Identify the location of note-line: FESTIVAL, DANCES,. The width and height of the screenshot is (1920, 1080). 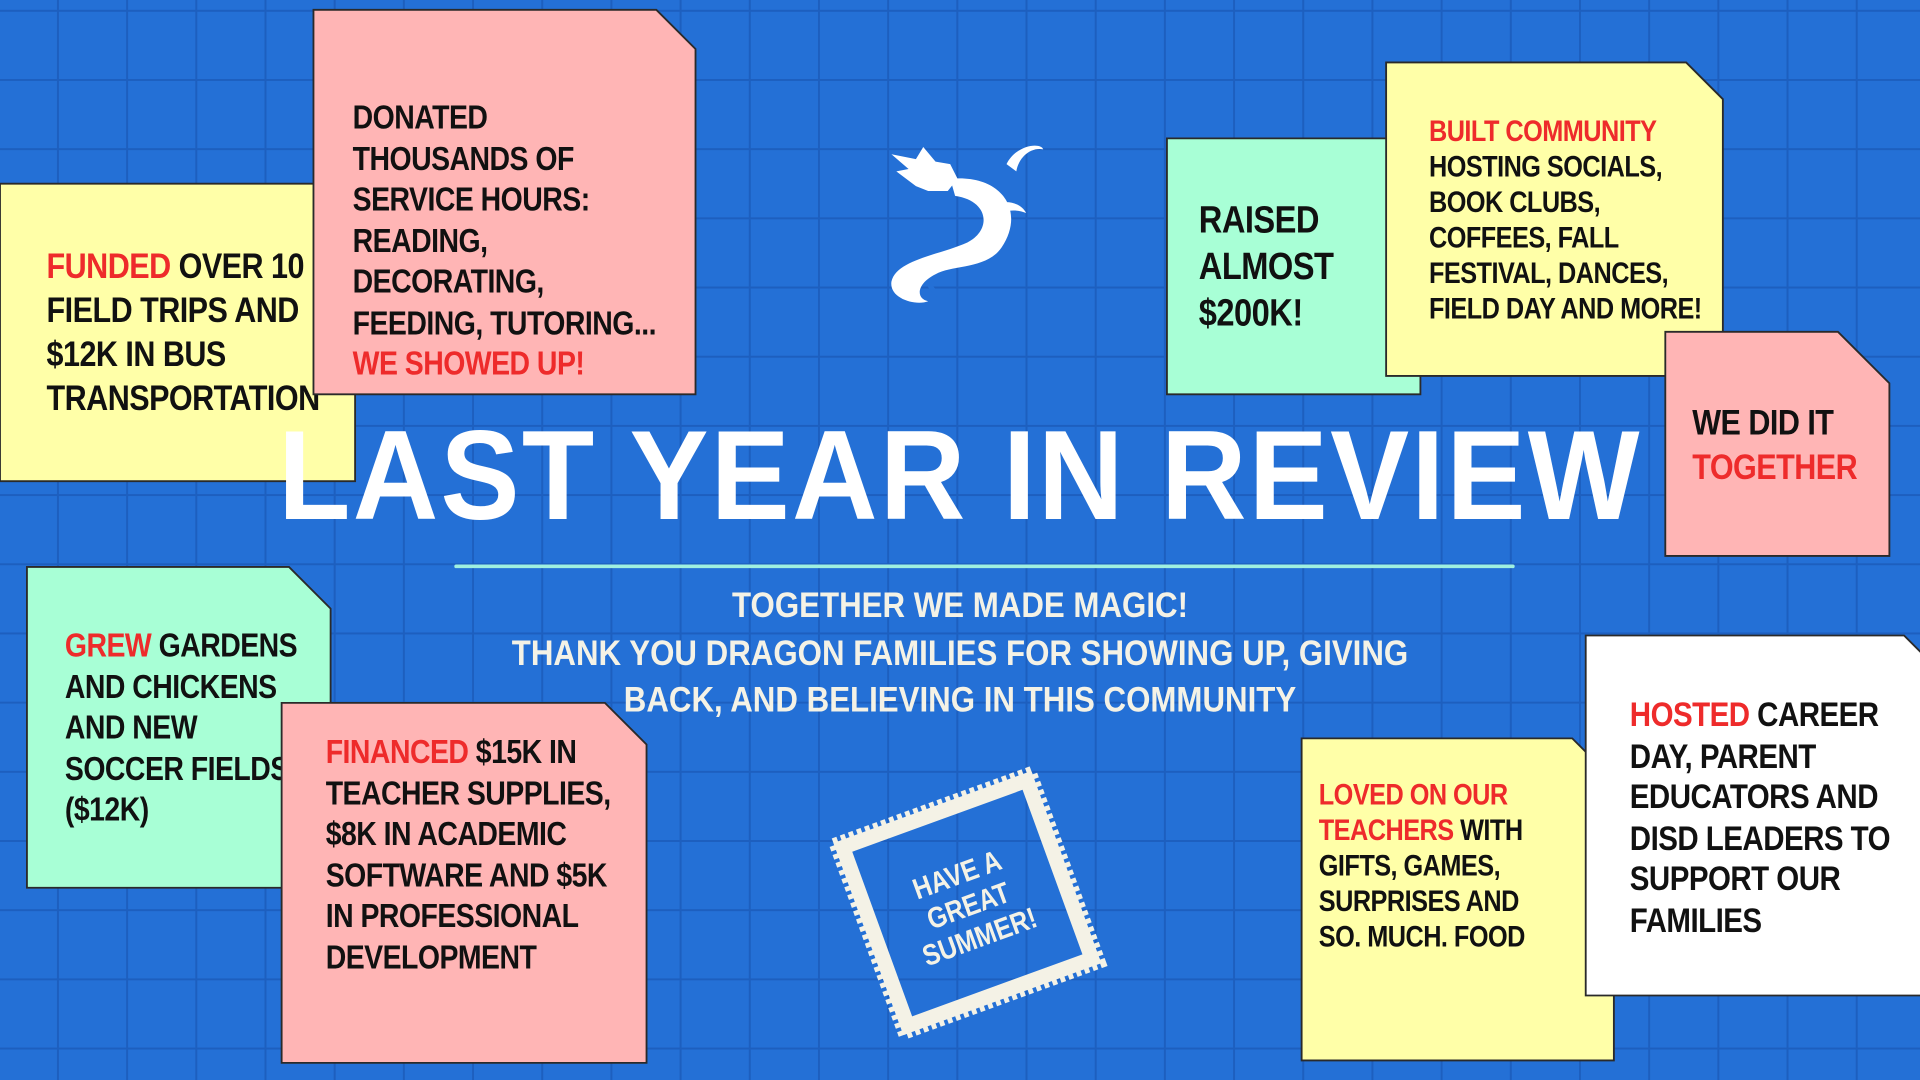
(1565, 274).